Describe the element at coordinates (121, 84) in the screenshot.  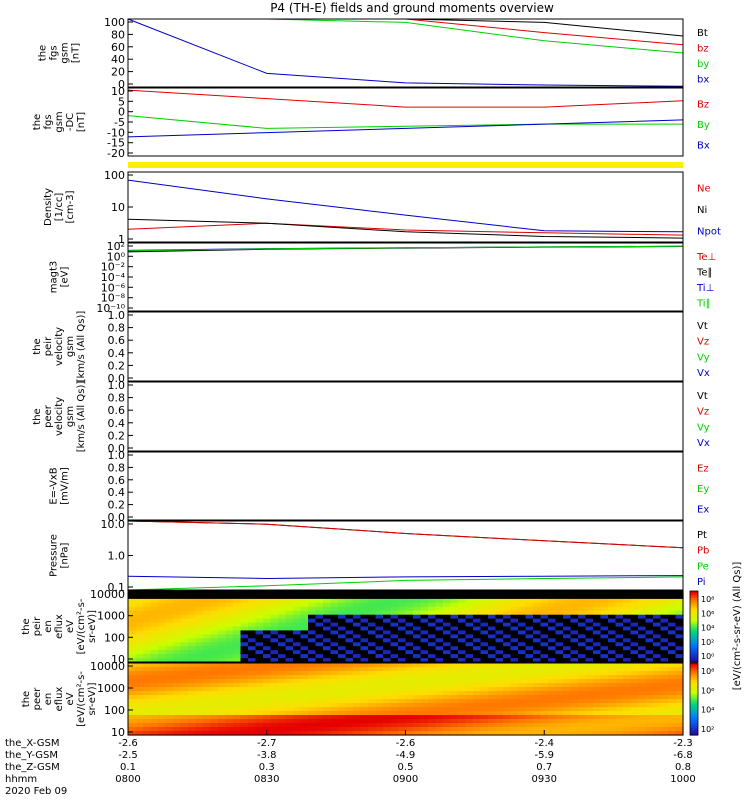
I see `y-tick-label: 0` at that location.